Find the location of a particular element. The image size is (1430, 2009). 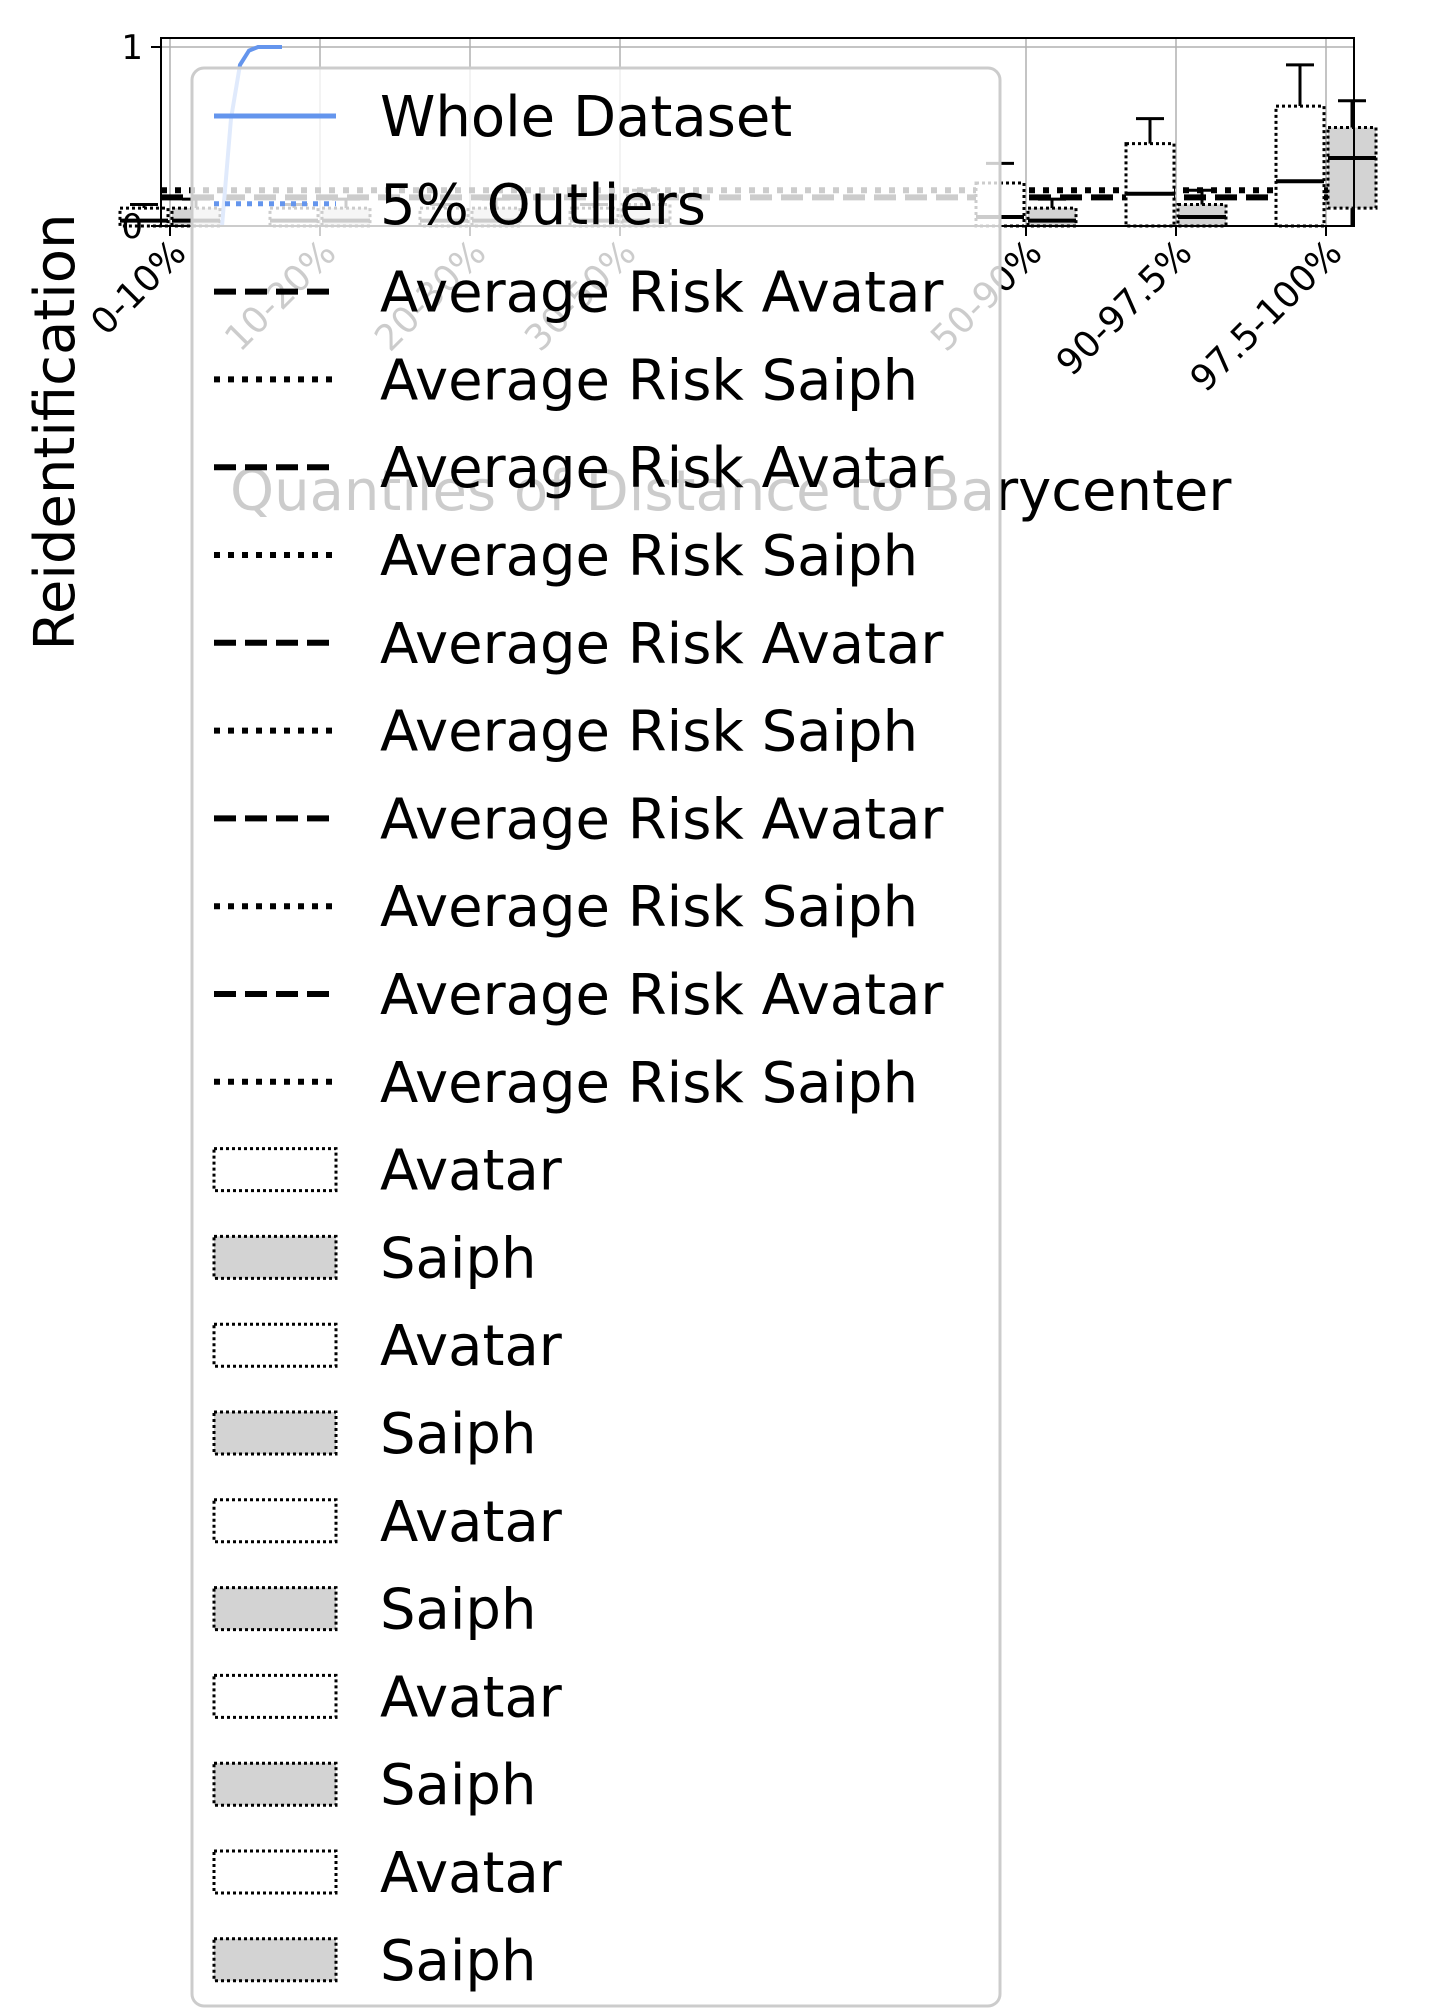

legend-entry-label: Whole Dataset is located at coordinates (586, 117).